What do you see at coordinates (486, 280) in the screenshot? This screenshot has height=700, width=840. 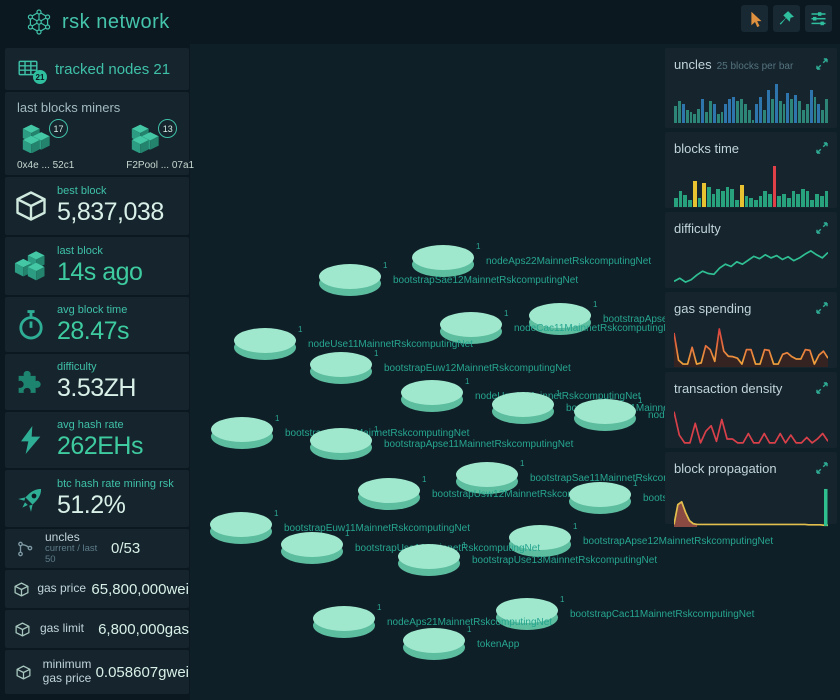 I see `node-label: bootstrapSae12MainnetRskcomputingNet` at bounding box center [486, 280].